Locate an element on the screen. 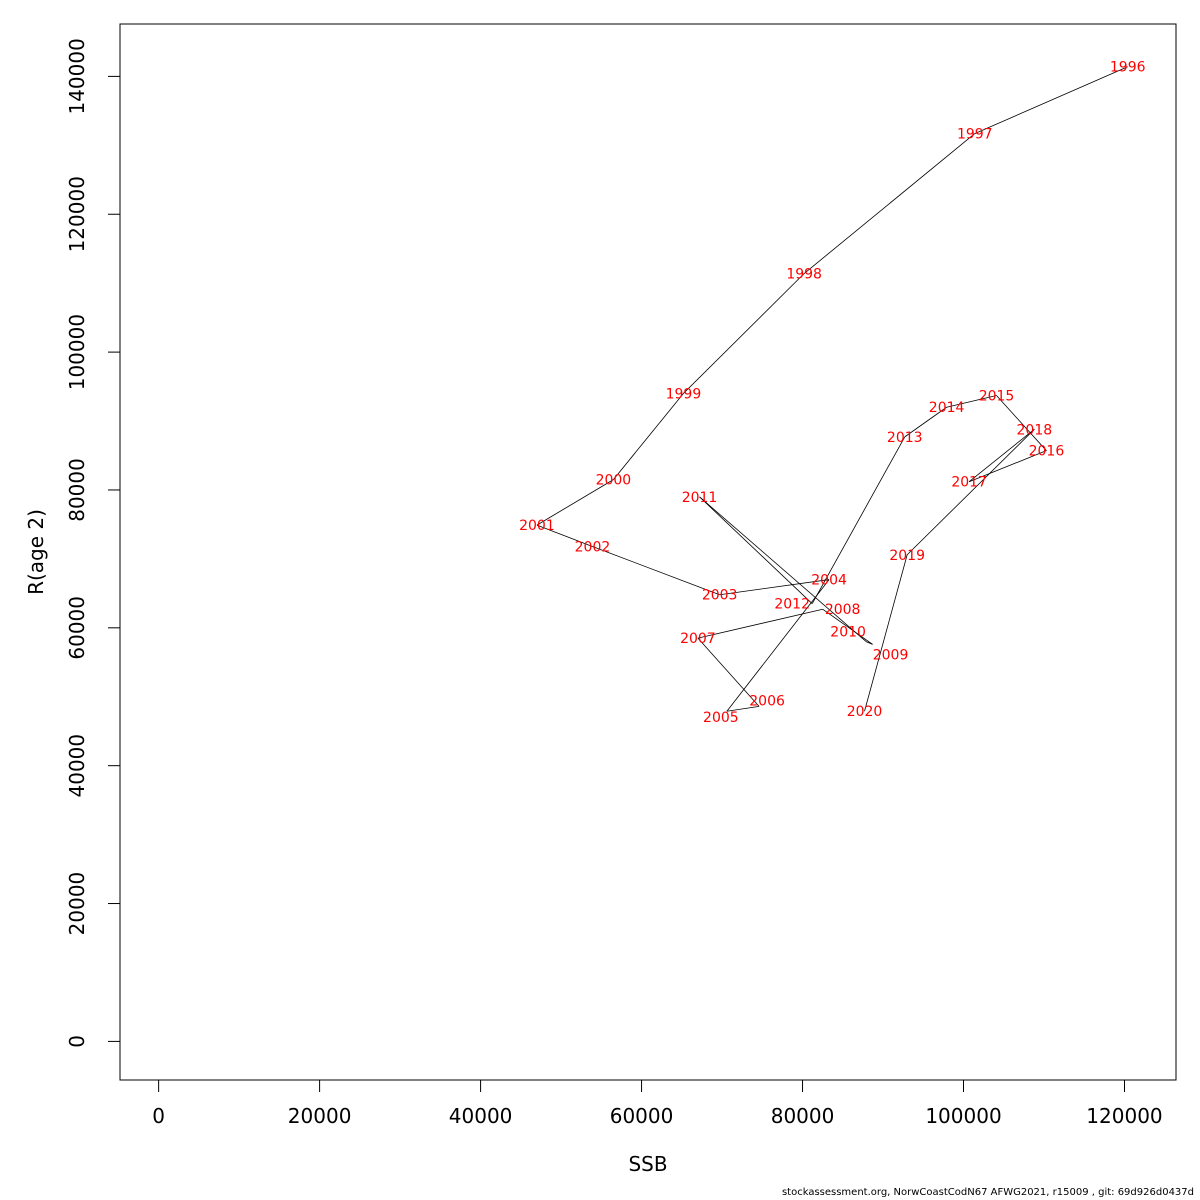 This screenshot has width=1200, height=1200. year-label-2010: 2010 is located at coordinates (848, 633).